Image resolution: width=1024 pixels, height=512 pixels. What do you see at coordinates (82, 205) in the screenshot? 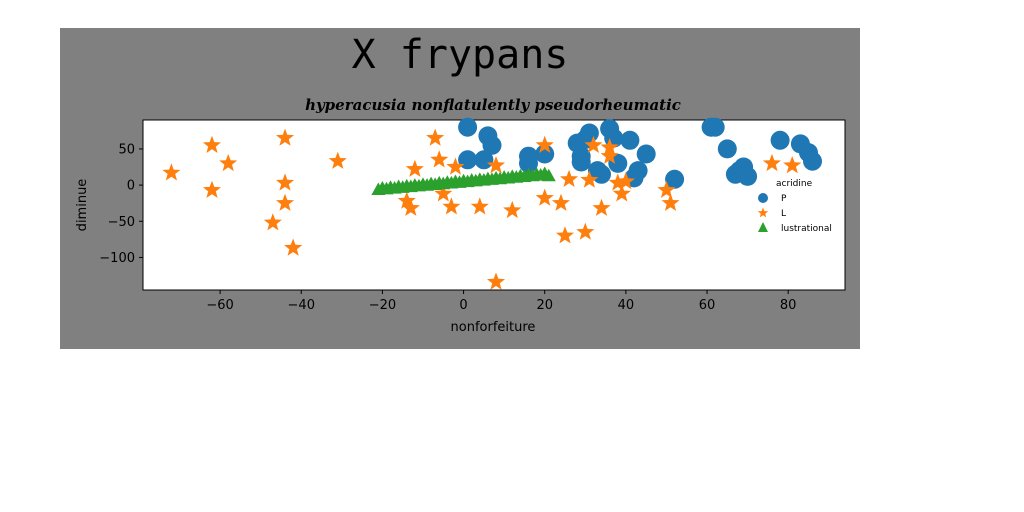
I see `y-axis-label: diminue` at bounding box center [82, 205].